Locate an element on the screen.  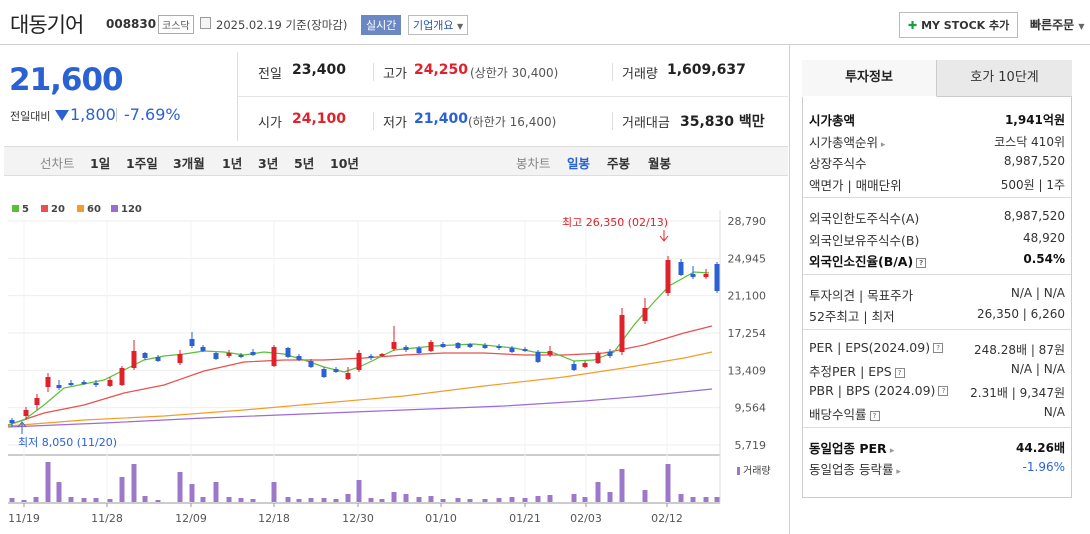
period-5y: 5년 is located at coordinates (304, 163).